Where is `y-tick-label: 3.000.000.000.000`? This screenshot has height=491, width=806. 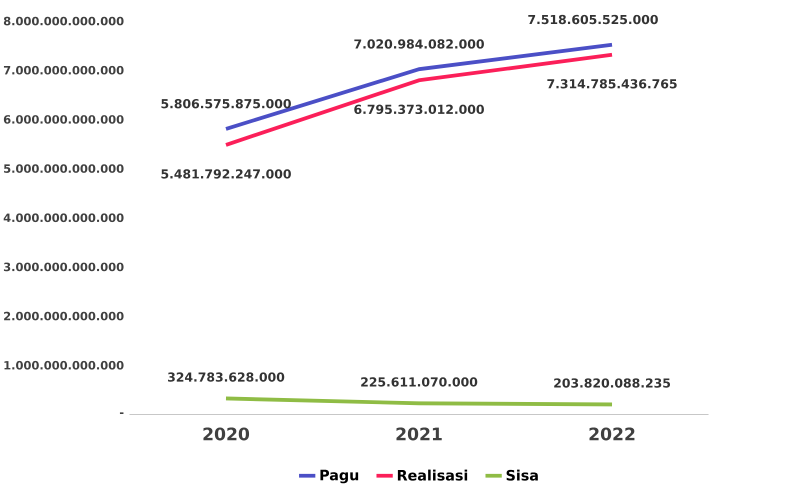
y-tick-label: 3.000.000.000.000 is located at coordinates (64, 267).